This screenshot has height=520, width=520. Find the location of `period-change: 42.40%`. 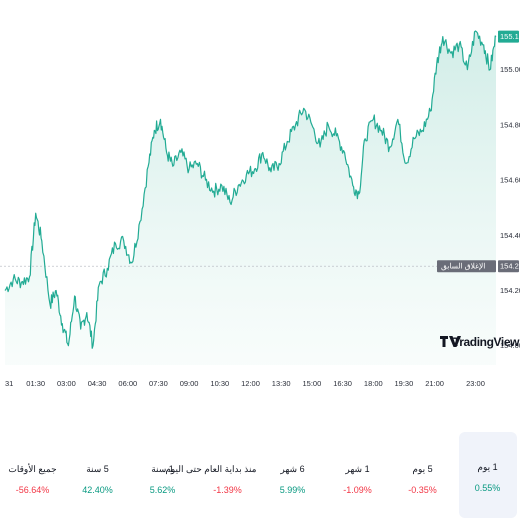

period-change: 42.40% is located at coordinates (97, 490).